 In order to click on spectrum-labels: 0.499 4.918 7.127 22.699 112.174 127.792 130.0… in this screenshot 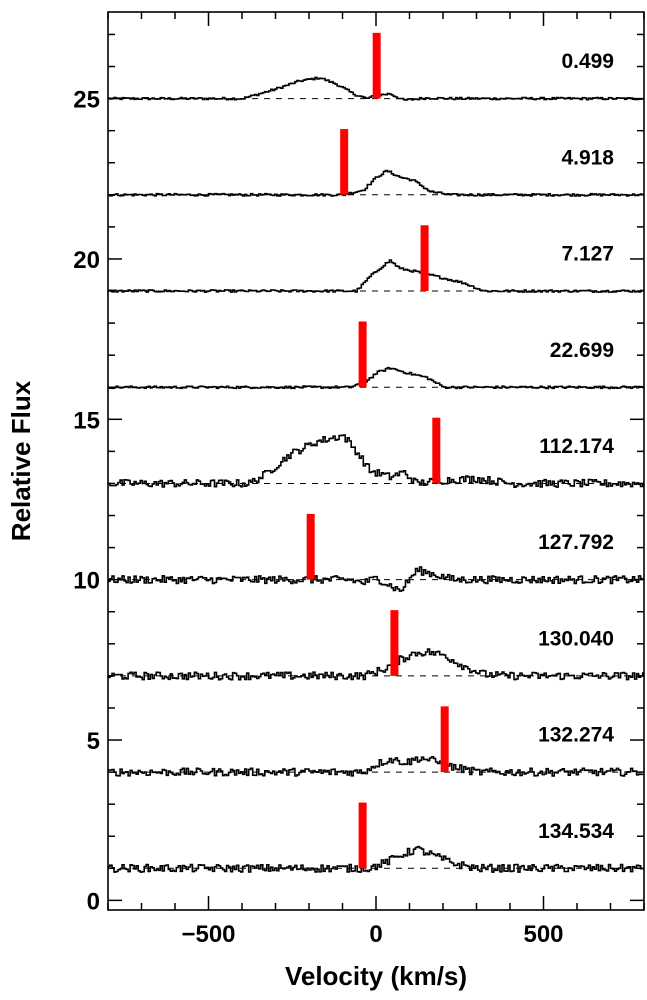, I will do `click(576, 446)`.